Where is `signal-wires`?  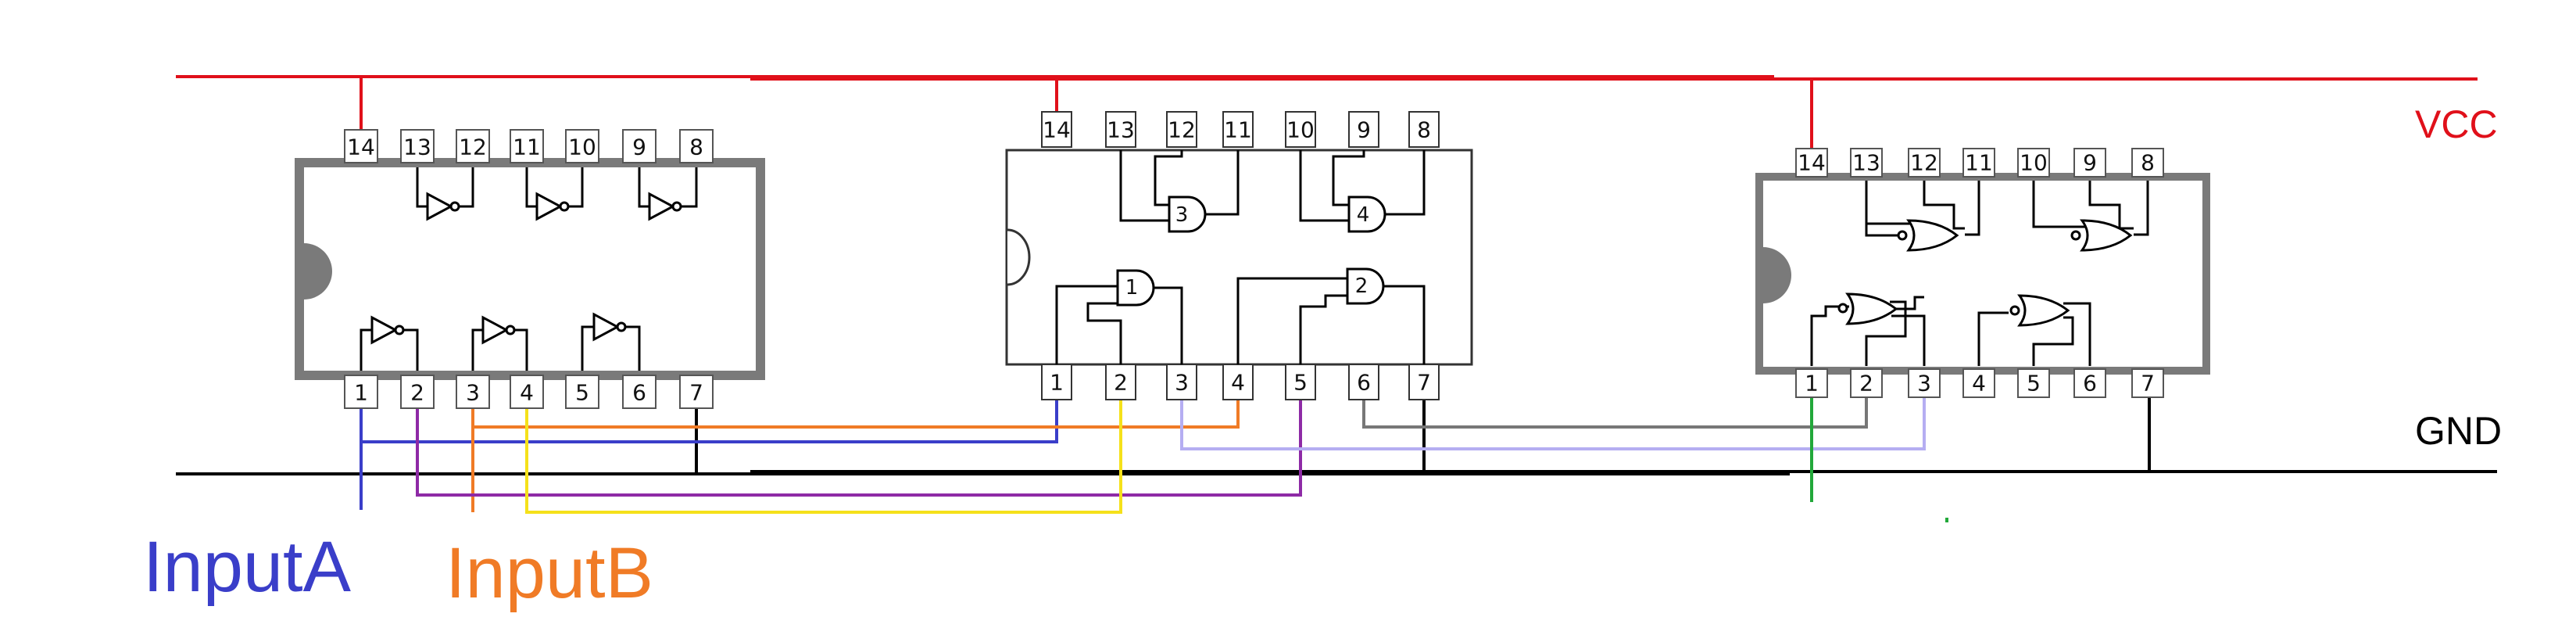
signal-wires is located at coordinates (1154, 460).